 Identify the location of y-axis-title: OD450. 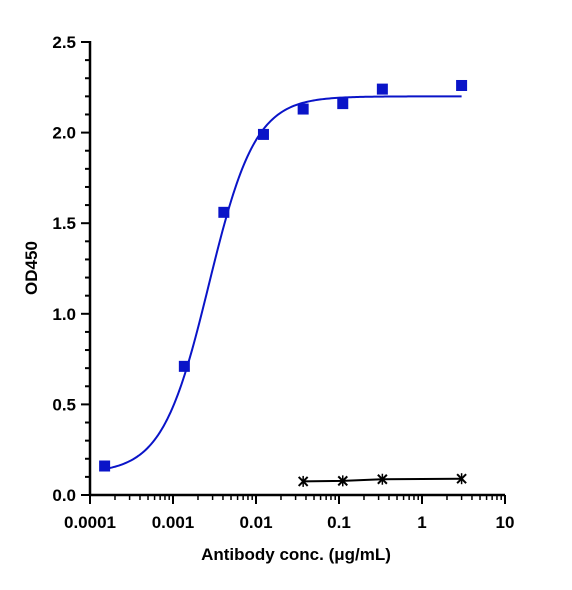
(31, 268).